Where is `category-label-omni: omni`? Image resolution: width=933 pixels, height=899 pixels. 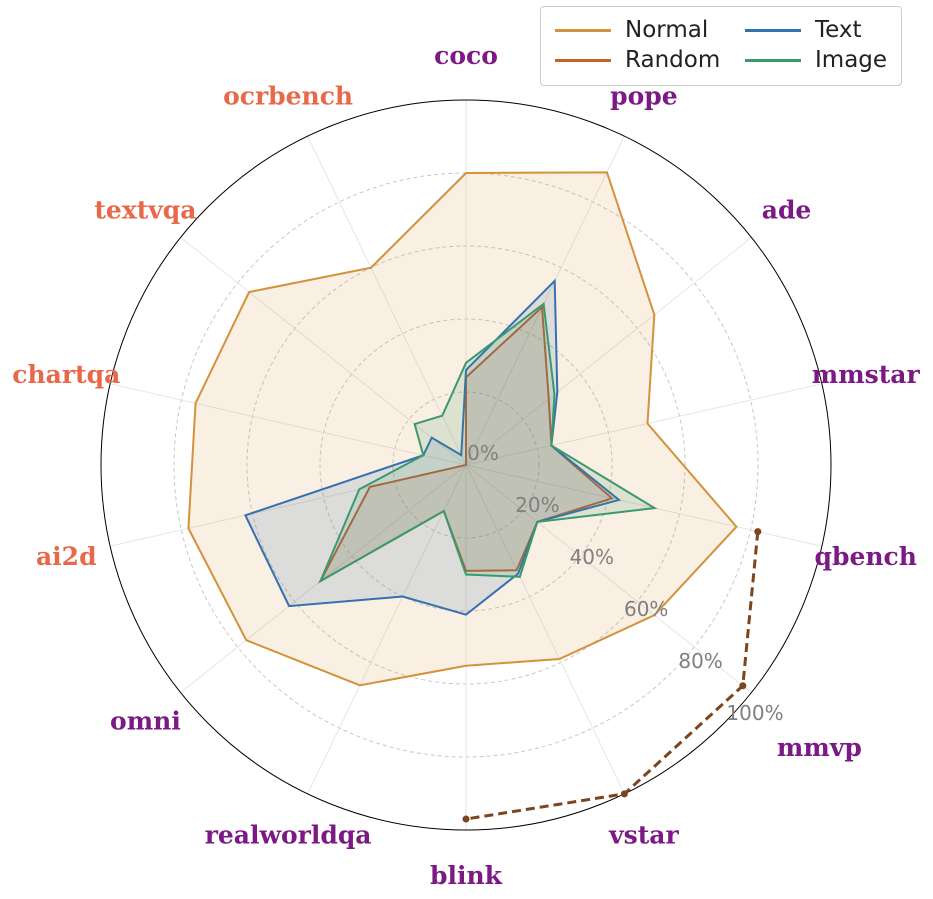
category-label-omni: omni is located at coordinates (145, 721).